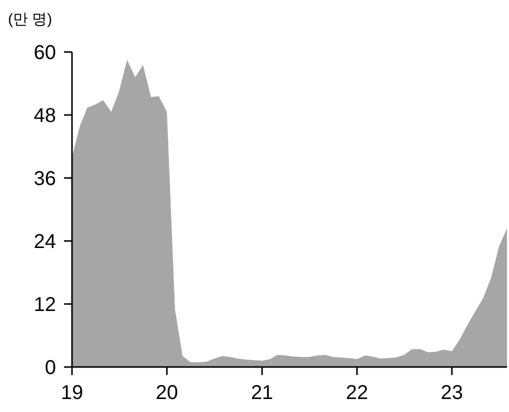  Describe the element at coordinates (45, 116) in the screenshot. I see `y-tick-label: 48` at that location.